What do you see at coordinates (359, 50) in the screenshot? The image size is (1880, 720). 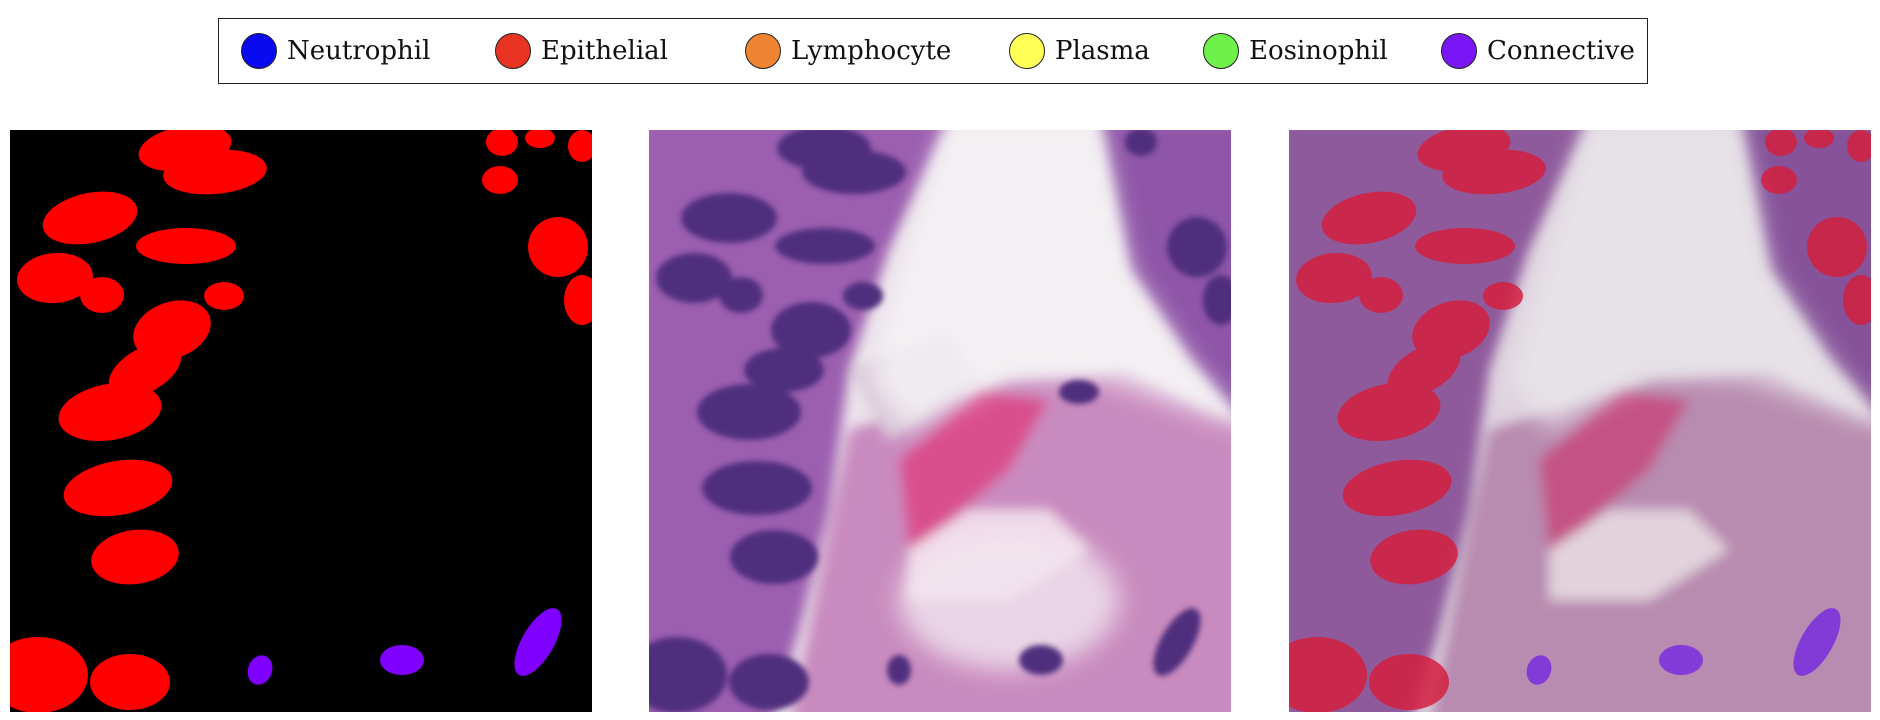 I see `legend-label: Neutrophil` at bounding box center [359, 50].